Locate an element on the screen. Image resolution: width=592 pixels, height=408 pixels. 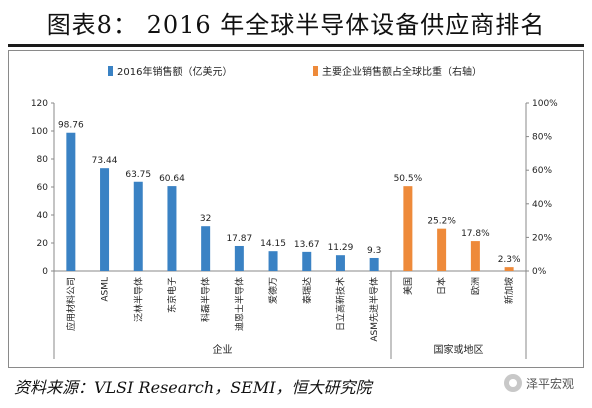
data-label: 17.87 is located at coordinates (239, 239).